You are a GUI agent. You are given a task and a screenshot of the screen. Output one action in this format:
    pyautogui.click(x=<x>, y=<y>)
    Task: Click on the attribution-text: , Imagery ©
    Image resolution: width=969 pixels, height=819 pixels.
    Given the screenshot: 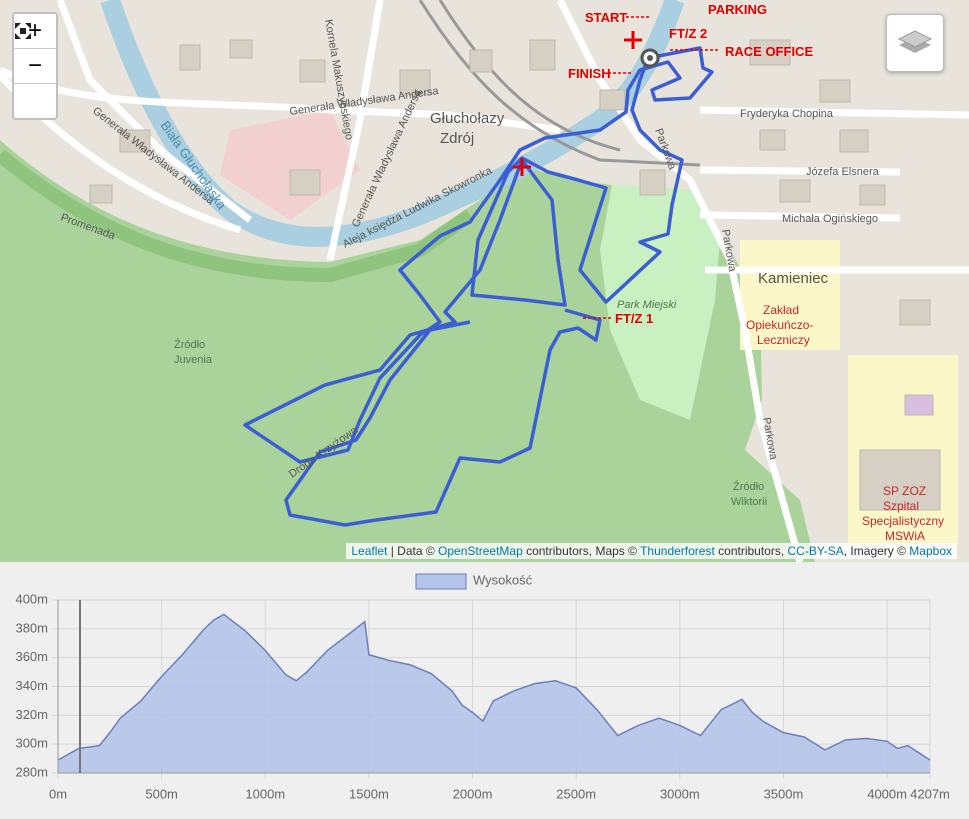 What is the action you would take?
    pyautogui.click(x=876, y=551)
    